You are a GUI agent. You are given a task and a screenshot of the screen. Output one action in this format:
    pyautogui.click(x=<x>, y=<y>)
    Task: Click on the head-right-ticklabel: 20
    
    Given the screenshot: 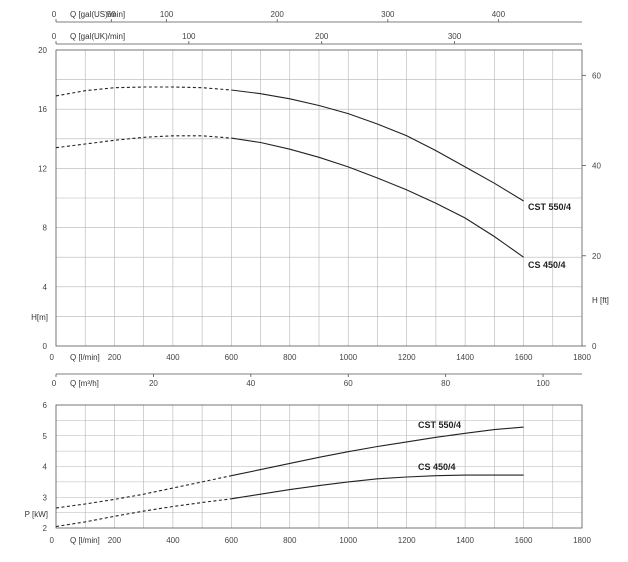 What is the action you would take?
    pyautogui.click(x=596, y=256)
    